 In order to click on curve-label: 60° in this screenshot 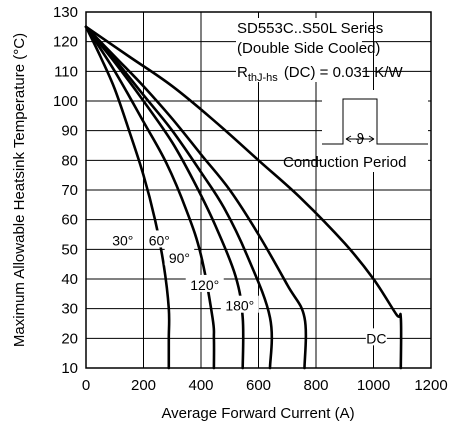, I will do `click(159, 240)`.